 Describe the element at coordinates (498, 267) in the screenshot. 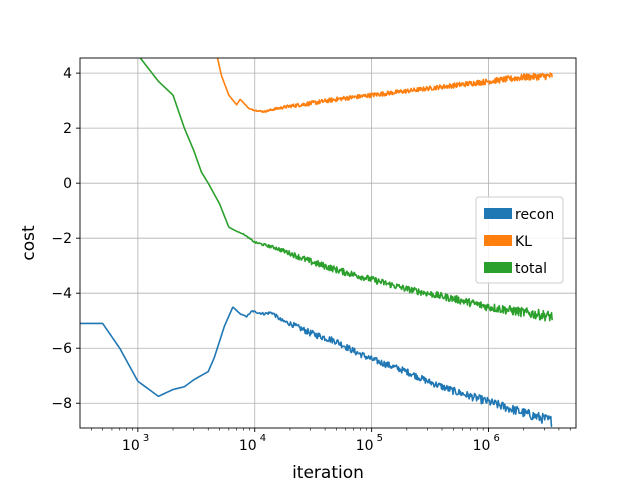

I see `legend-swatch-total` at that location.